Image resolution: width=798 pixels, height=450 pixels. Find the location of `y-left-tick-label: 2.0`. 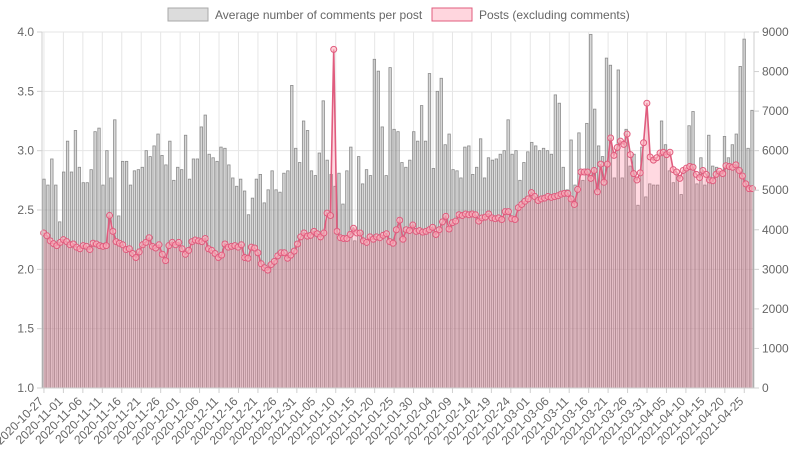

y-left-tick-label: 2.0 is located at coordinates (25, 269).